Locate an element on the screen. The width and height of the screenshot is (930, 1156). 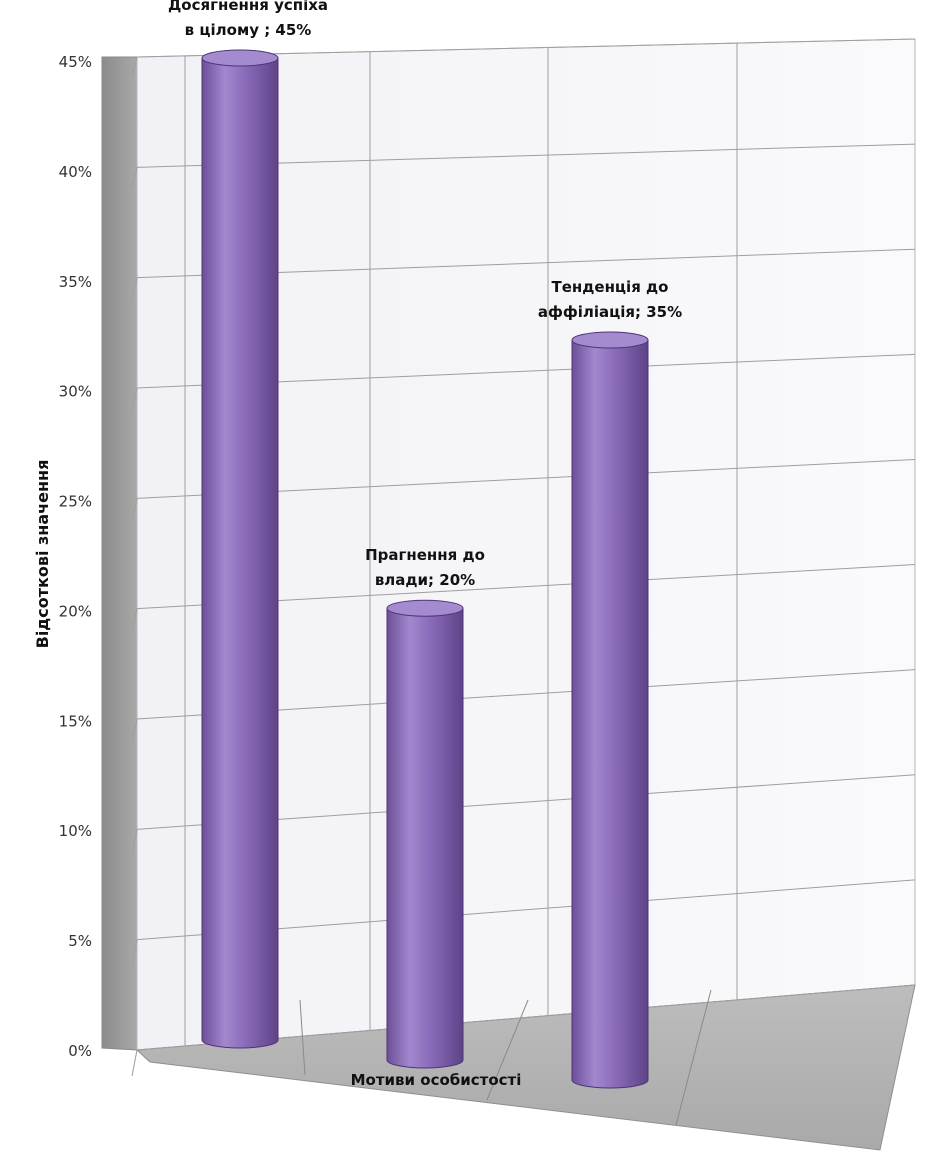
data-label: в цілому ; 45% is located at coordinates (248, 30).